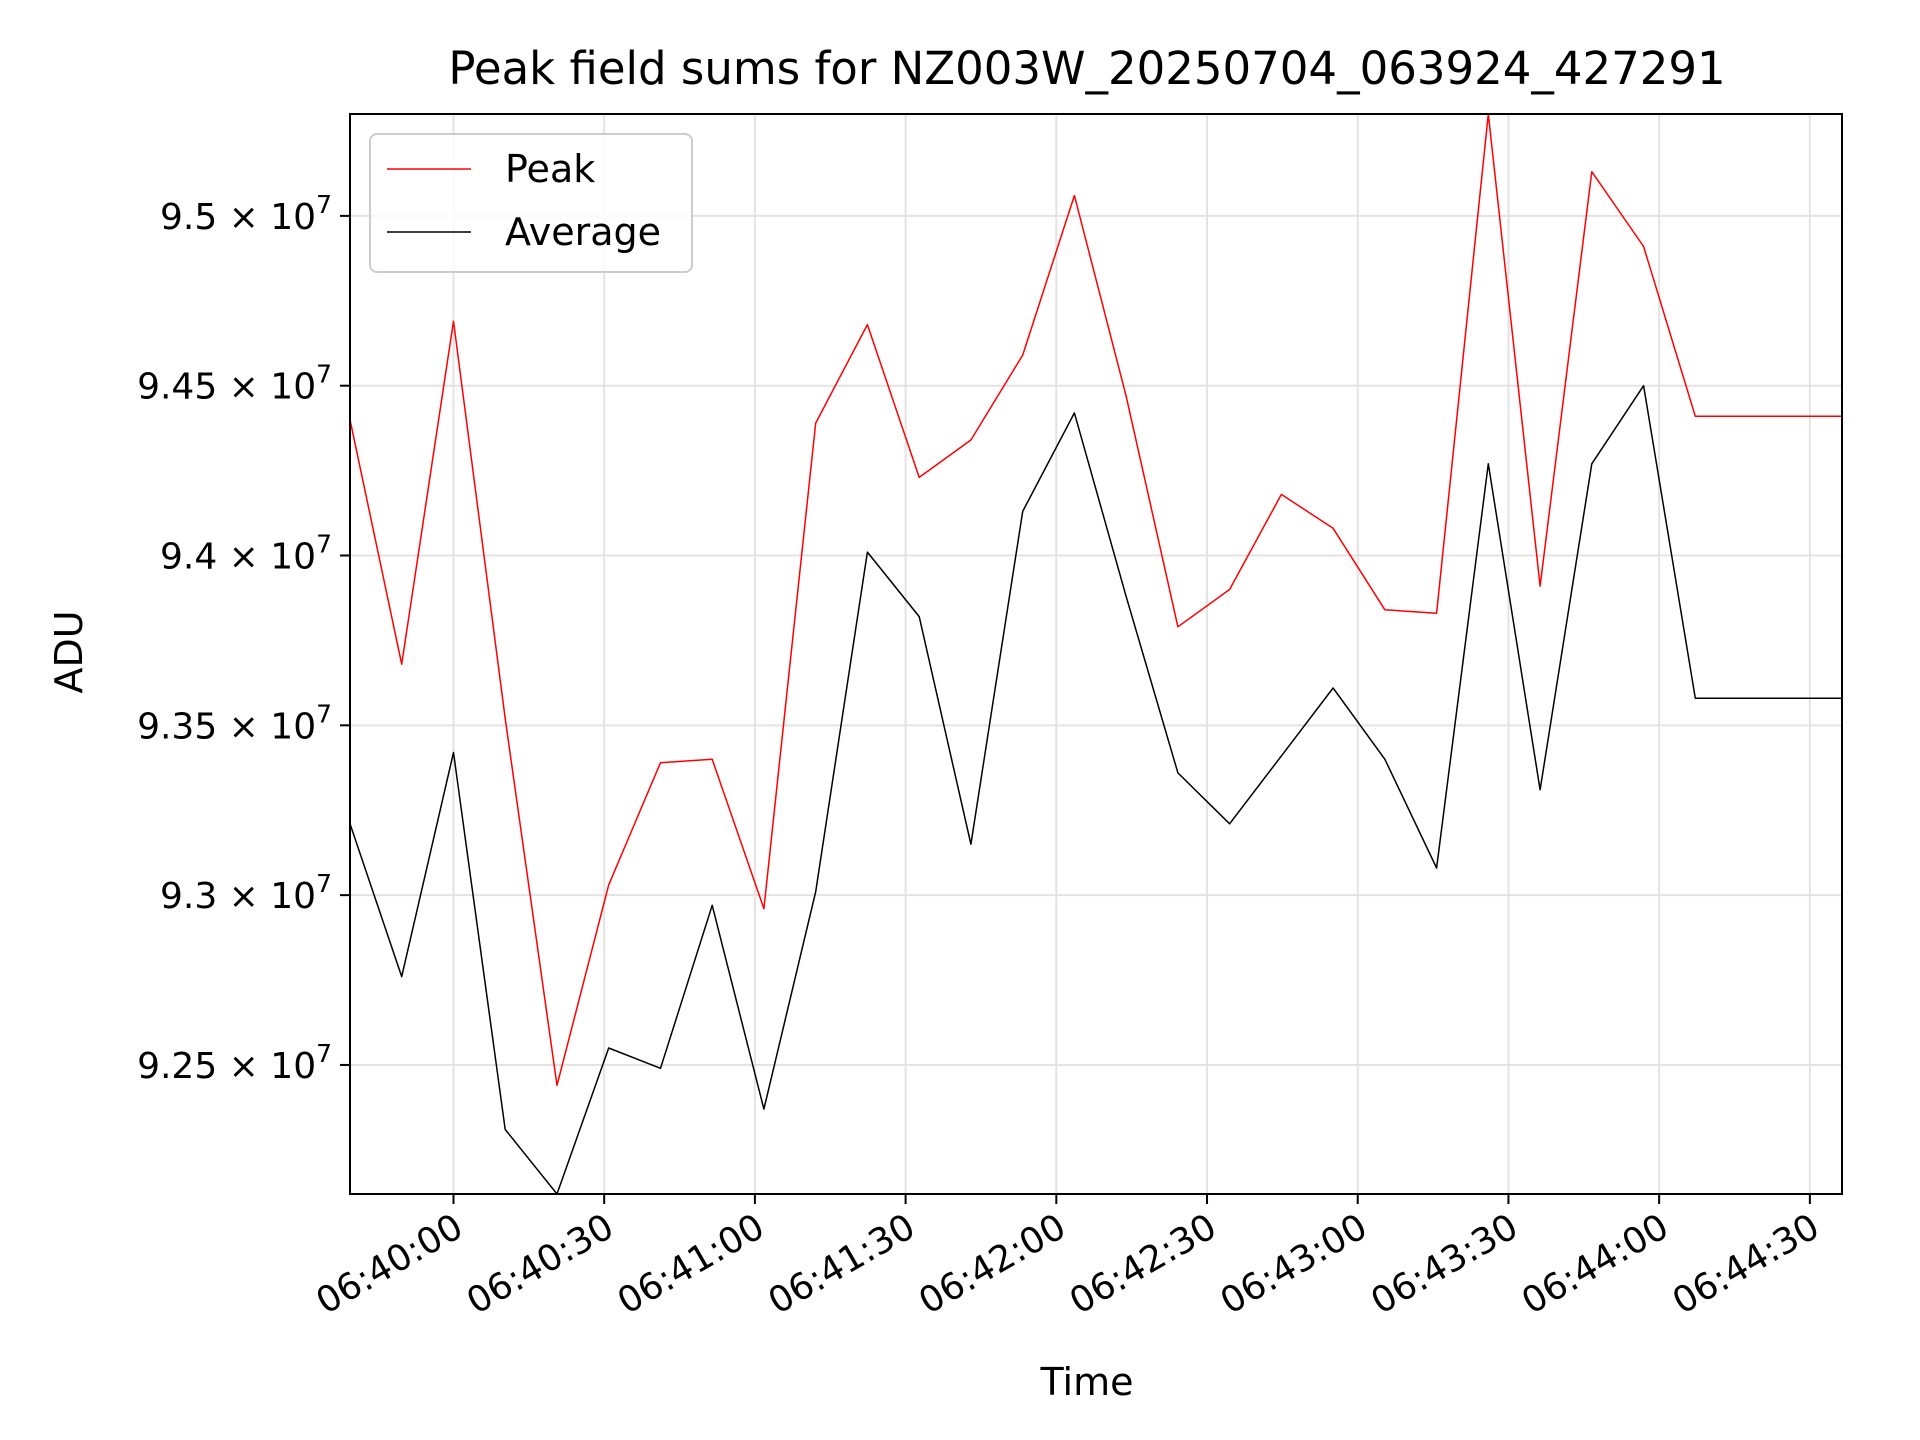 This screenshot has width=1920, height=1440. Describe the element at coordinates (550, 169) in the screenshot. I see `legend-label-peak: Peak` at that location.